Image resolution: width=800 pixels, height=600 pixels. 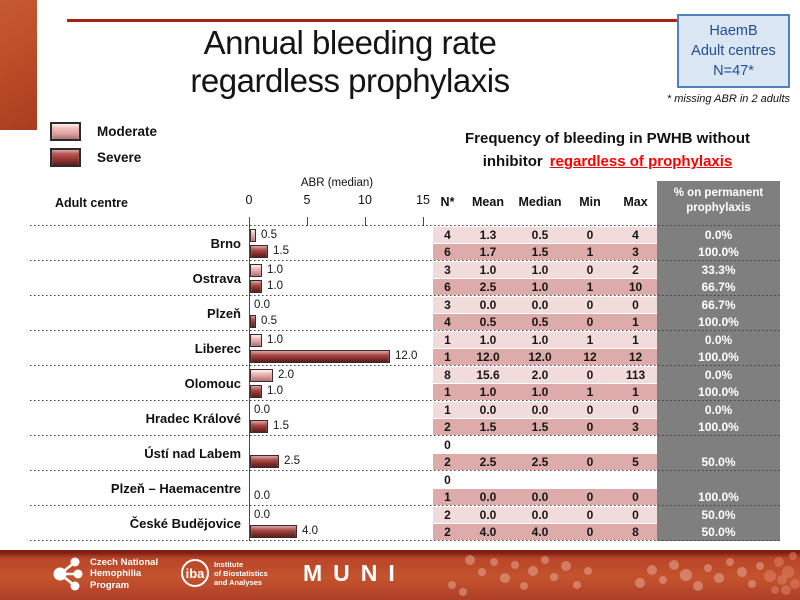 What do you see at coordinates (488, 252) in the screenshot?
I see `table-cell: 1.7` at bounding box center [488, 252].